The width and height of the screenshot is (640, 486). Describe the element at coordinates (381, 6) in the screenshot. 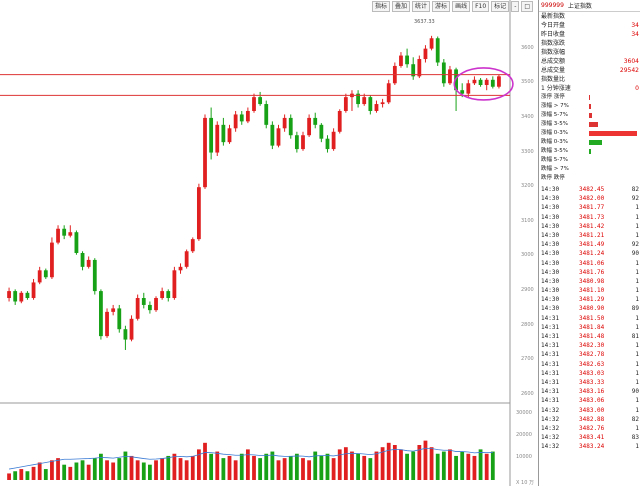

I see `toolbar-button-0: 指标` at that location.